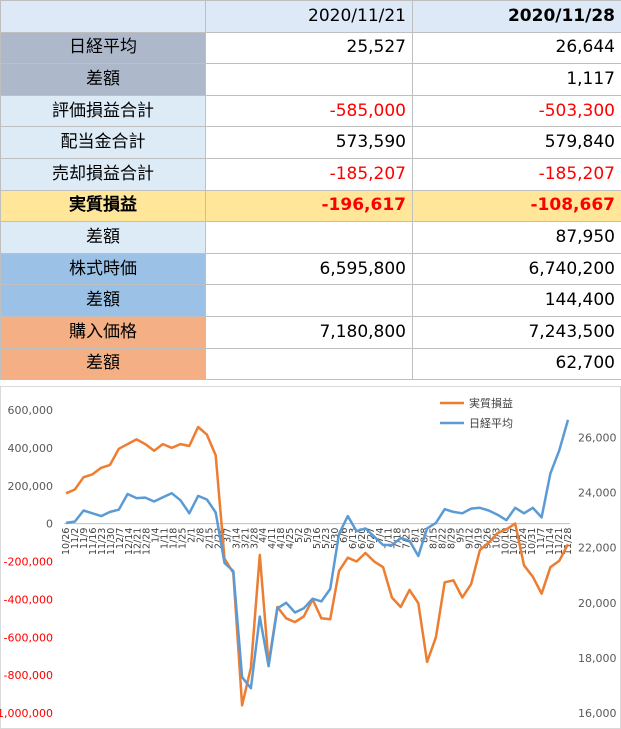 The width and height of the screenshot is (621, 729). Describe the element at coordinates (469, 538) in the screenshot. I see `x-tick-label: 9/12` at that location.